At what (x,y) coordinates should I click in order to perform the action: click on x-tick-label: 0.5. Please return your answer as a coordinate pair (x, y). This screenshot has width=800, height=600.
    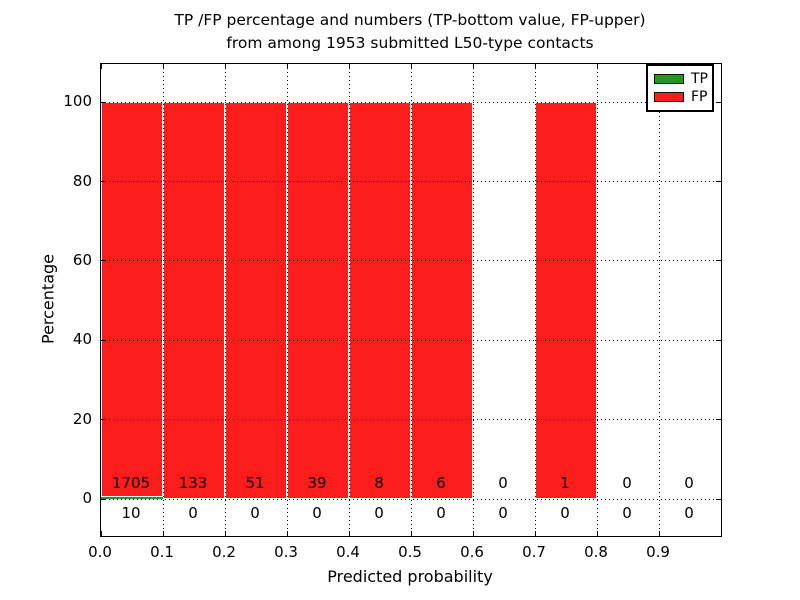
    Looking at the image, I should click on (410, 552).